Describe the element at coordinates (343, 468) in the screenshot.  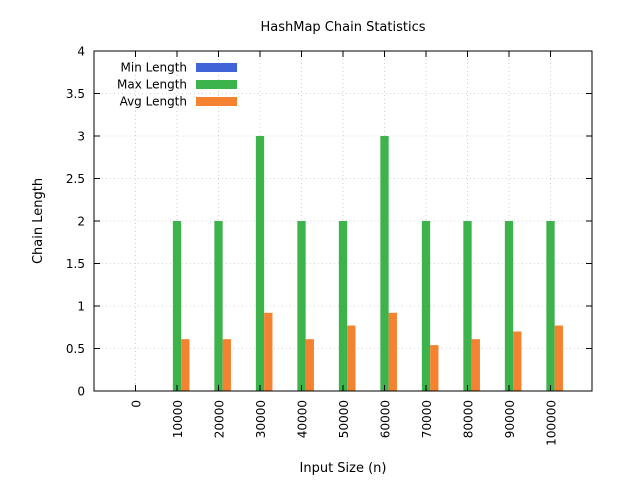
I see `x-axis-label: Input Size (n)` at that location.